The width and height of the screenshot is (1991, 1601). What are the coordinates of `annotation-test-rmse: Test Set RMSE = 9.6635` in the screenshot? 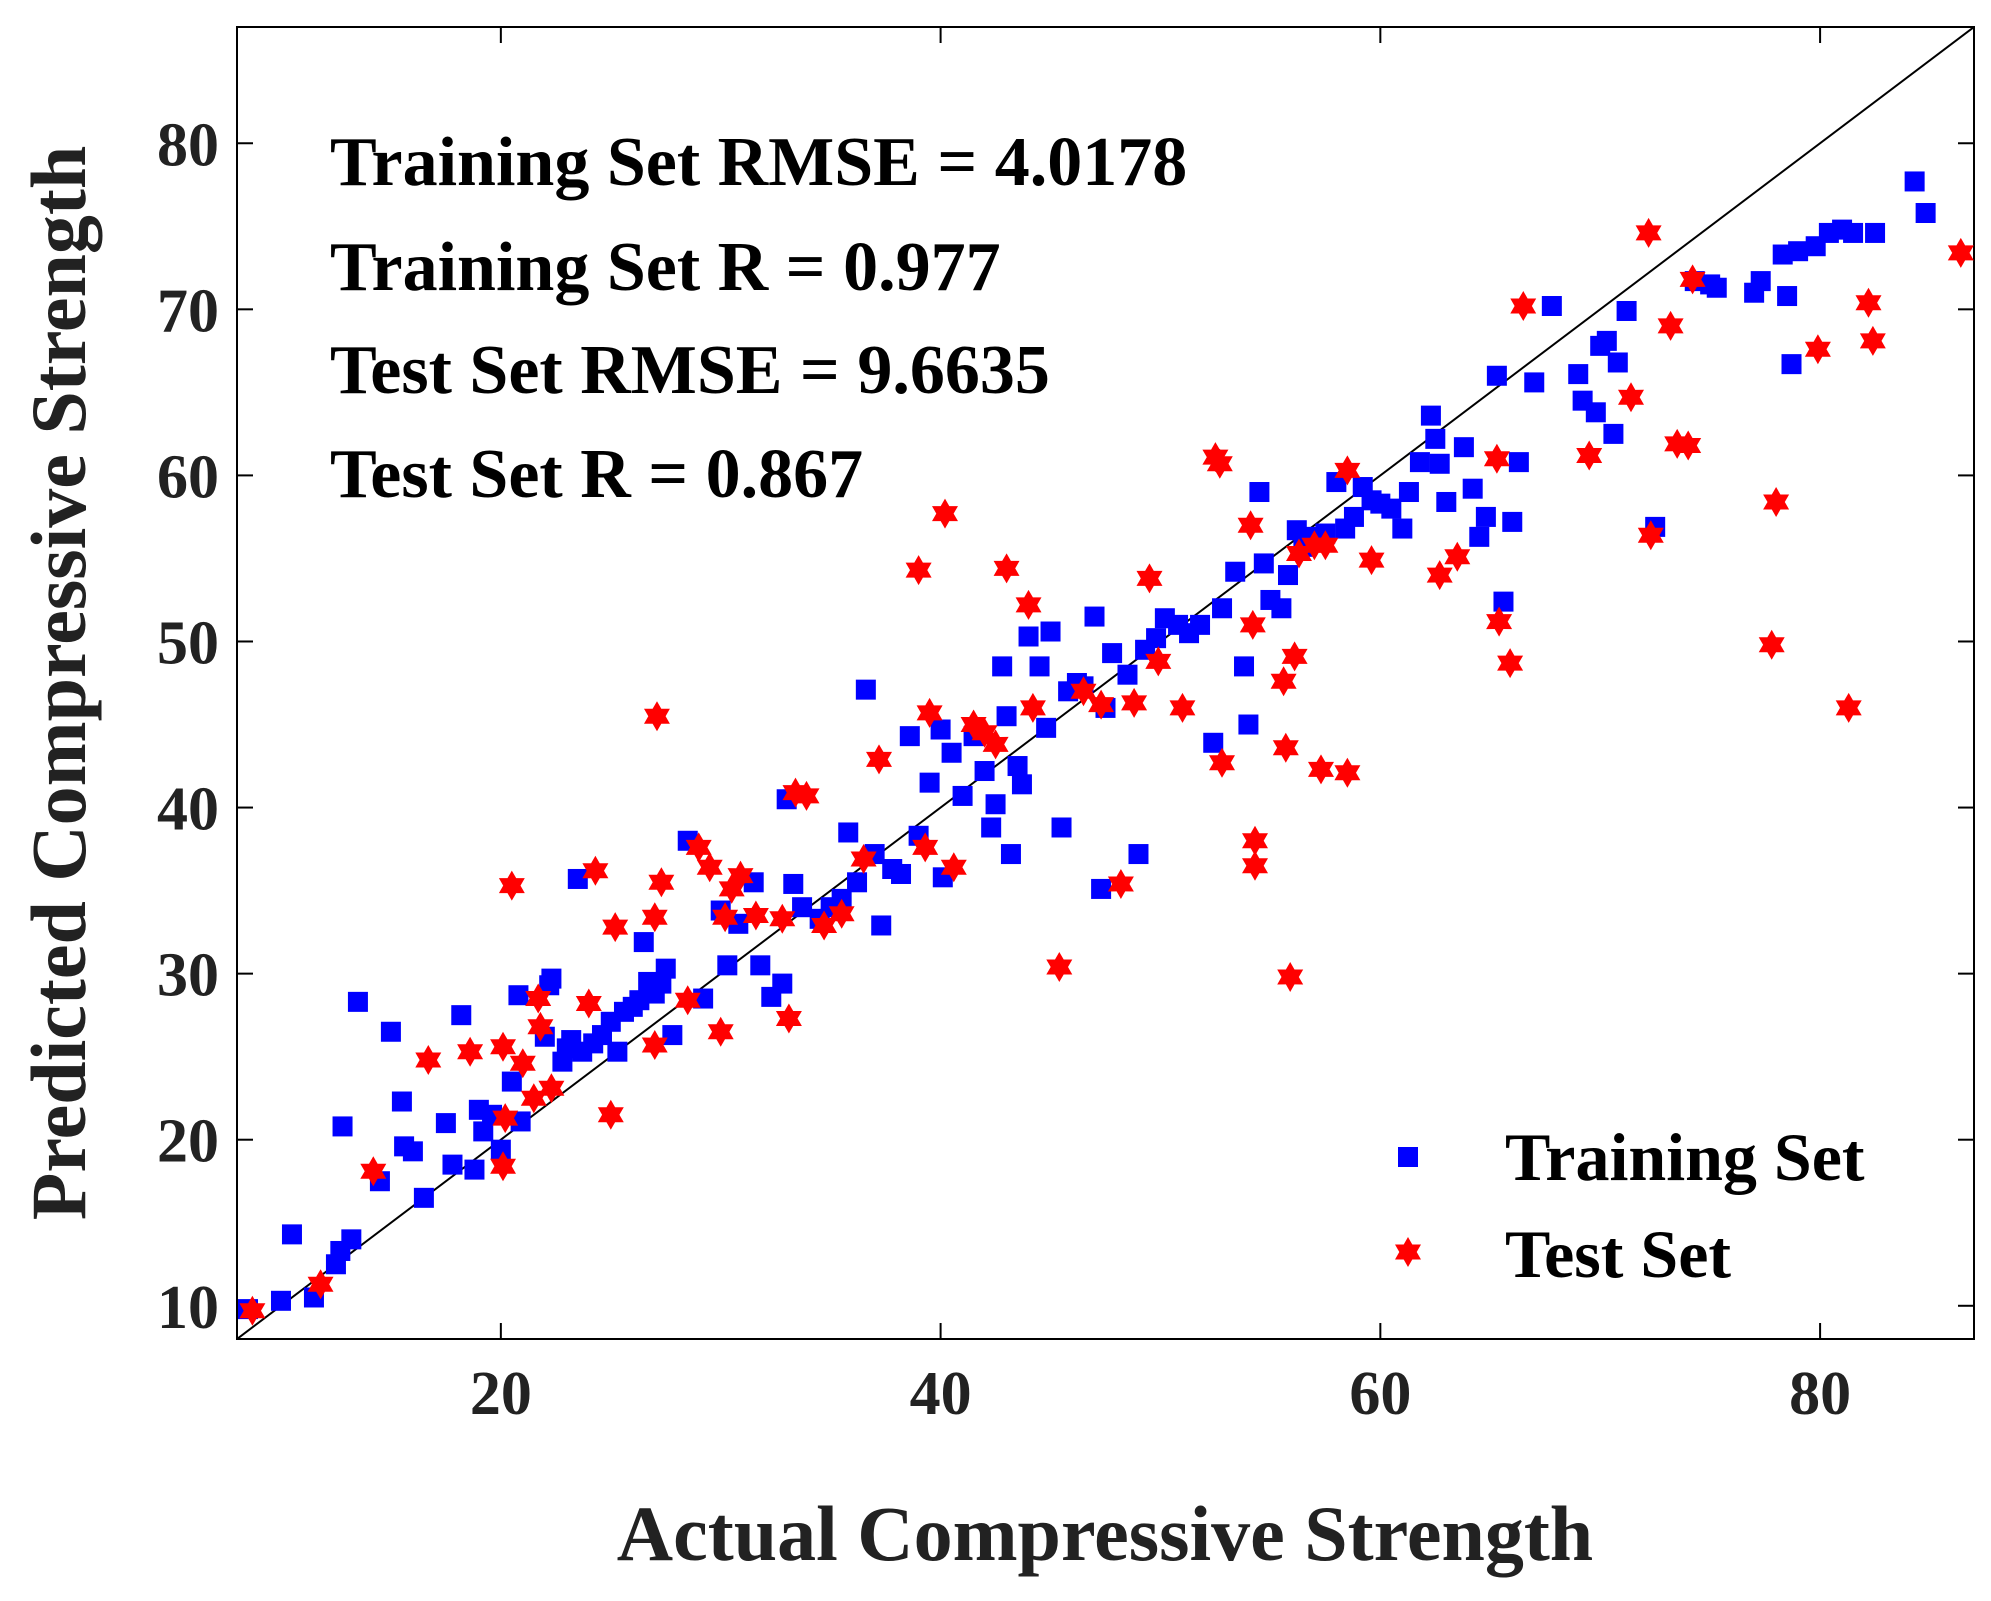 It's located at (690, 370).